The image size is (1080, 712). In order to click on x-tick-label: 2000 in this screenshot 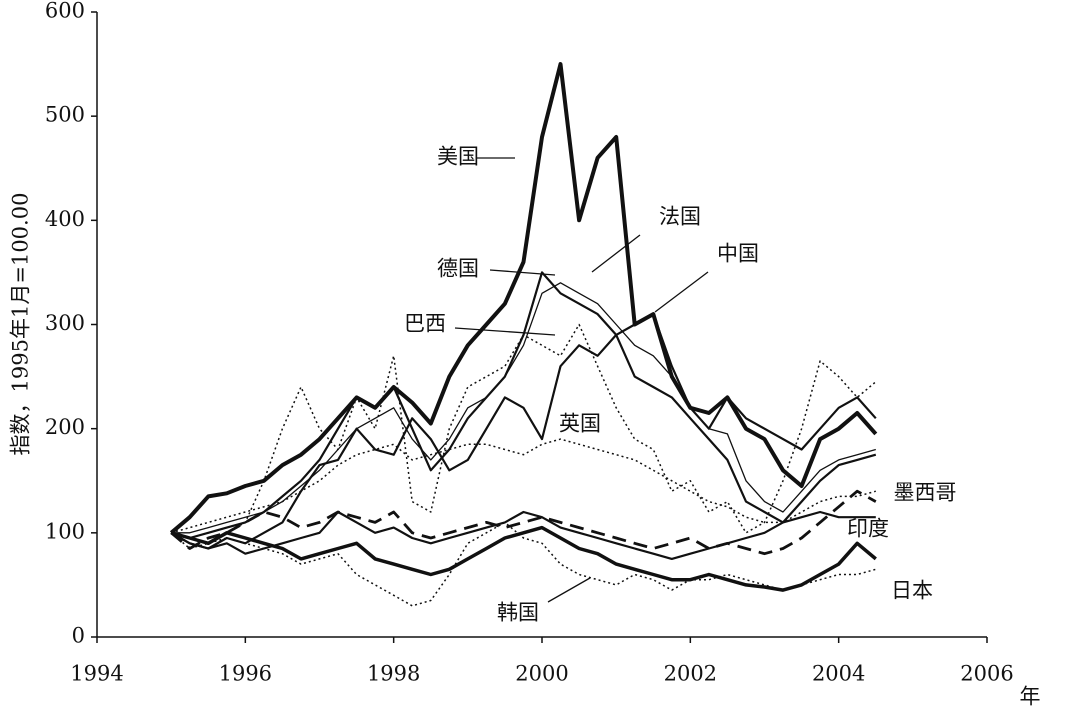, I will do `click(541, 674)`.